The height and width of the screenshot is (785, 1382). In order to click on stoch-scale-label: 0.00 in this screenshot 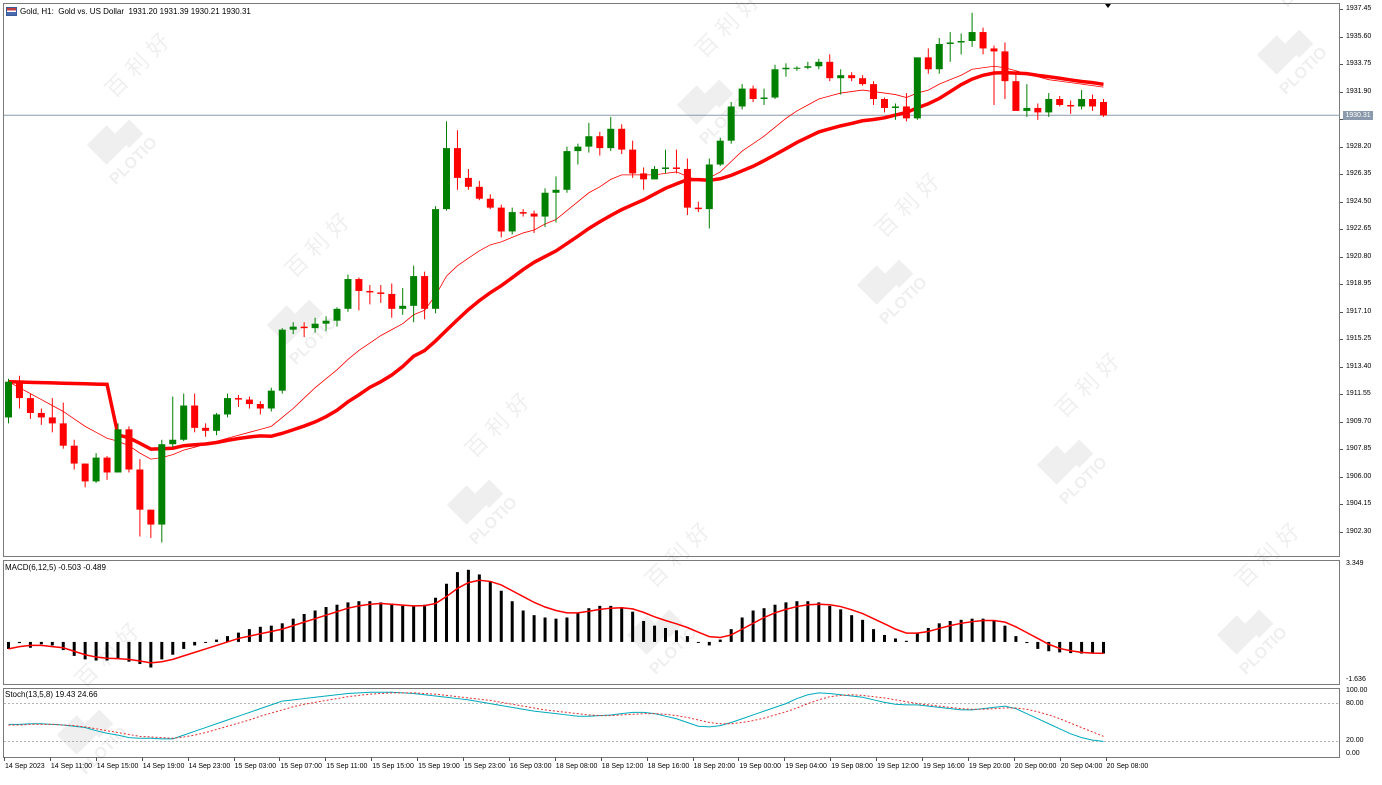, I will do `click(1353, 753)`.